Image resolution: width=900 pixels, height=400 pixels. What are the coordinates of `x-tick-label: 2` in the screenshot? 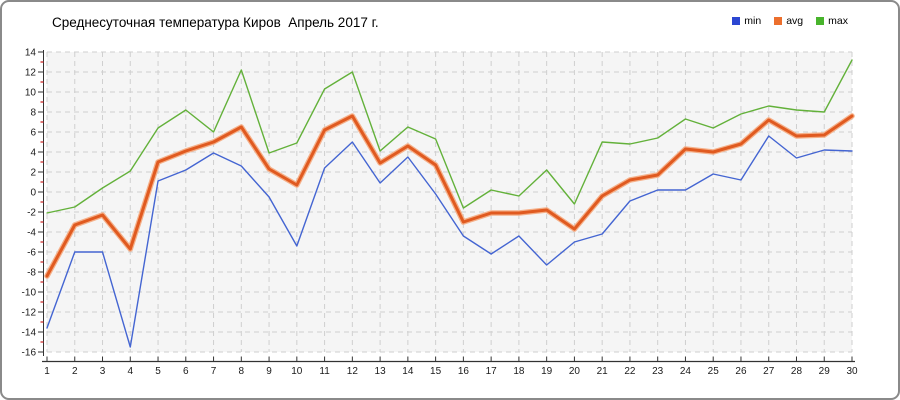 It's located at (75, 371).